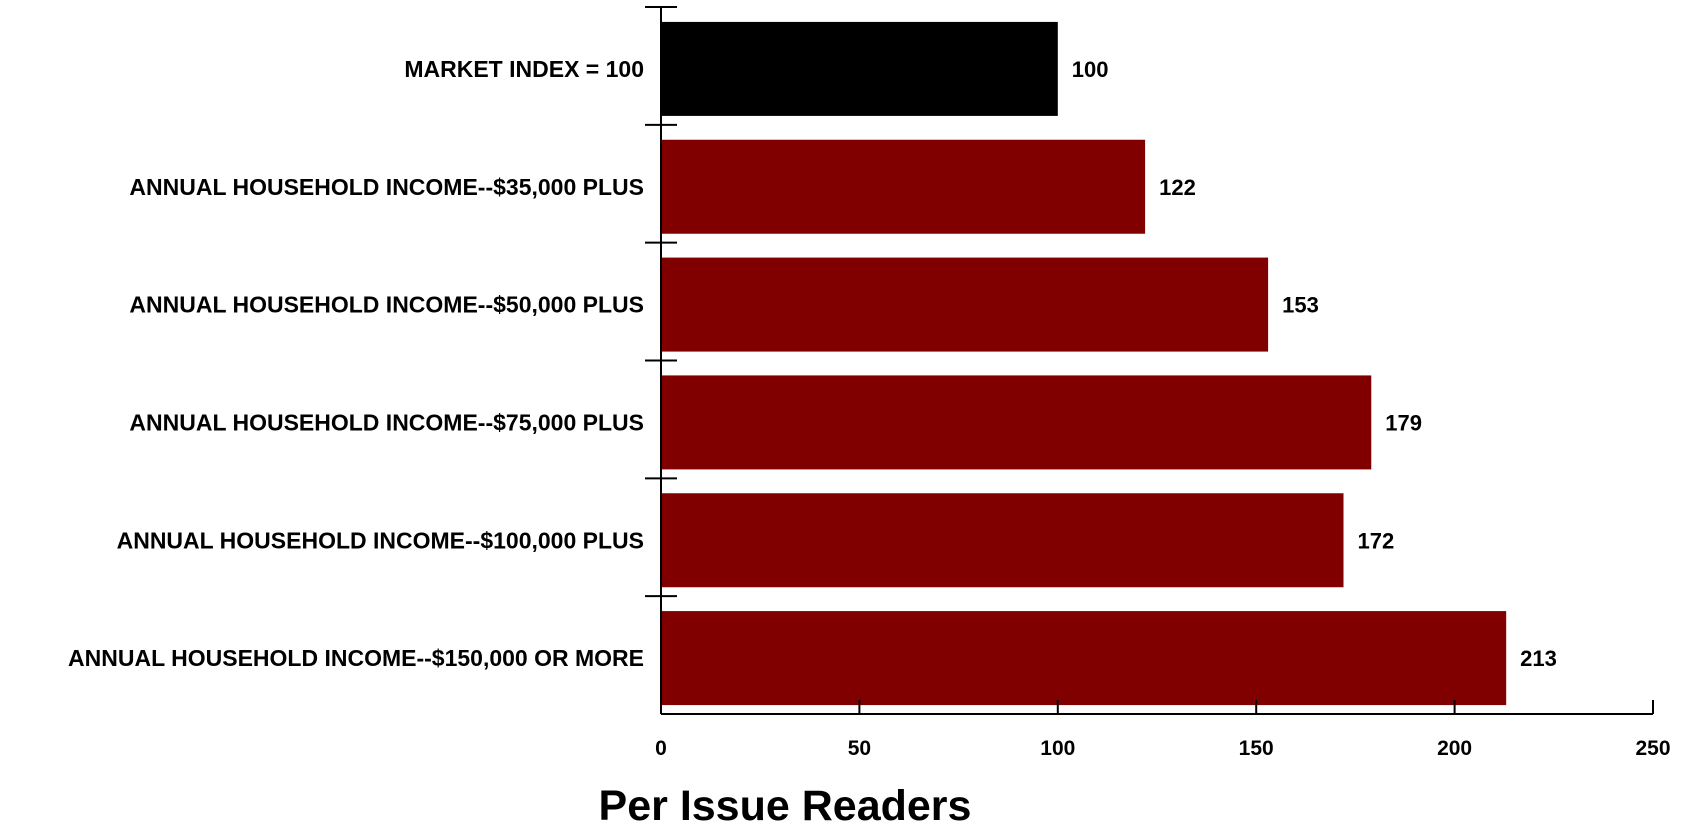 Image resolution: width=1682 pixels, height=832 pixels. I want to click on x-tick-label-2: 100, so click(1057, 748).